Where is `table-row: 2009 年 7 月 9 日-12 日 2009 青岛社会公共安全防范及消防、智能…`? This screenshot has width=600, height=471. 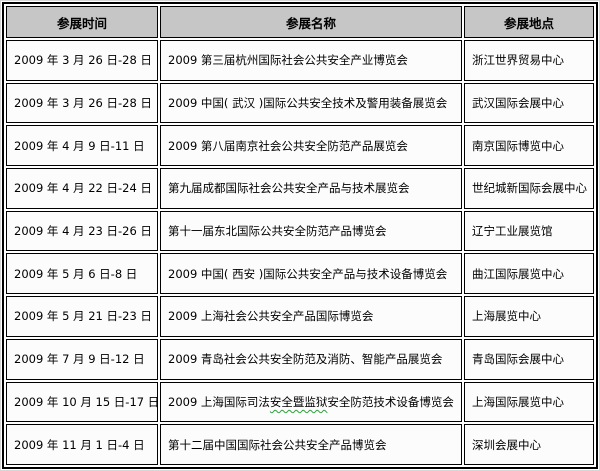 table-row: 2009 年 7 月 9 日-12 日 2009 青岛社会公共安全防范及消防、智能… is located at coordinates (300, 359).